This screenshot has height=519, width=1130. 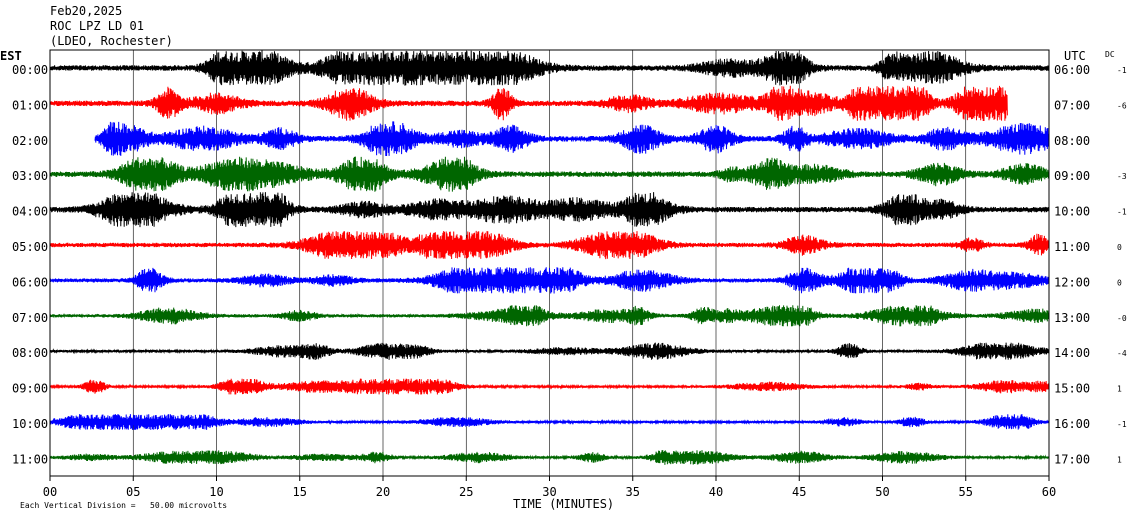 I want to click on x-tick-label: 50, so click(x=882, y=492).